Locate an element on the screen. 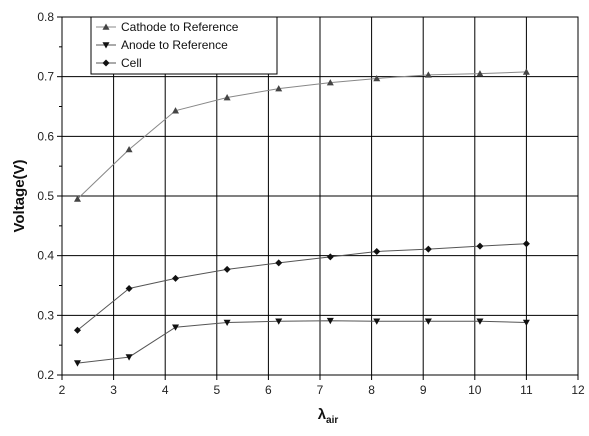  x-tick-label: 5 is located at coordinates (216, 390).